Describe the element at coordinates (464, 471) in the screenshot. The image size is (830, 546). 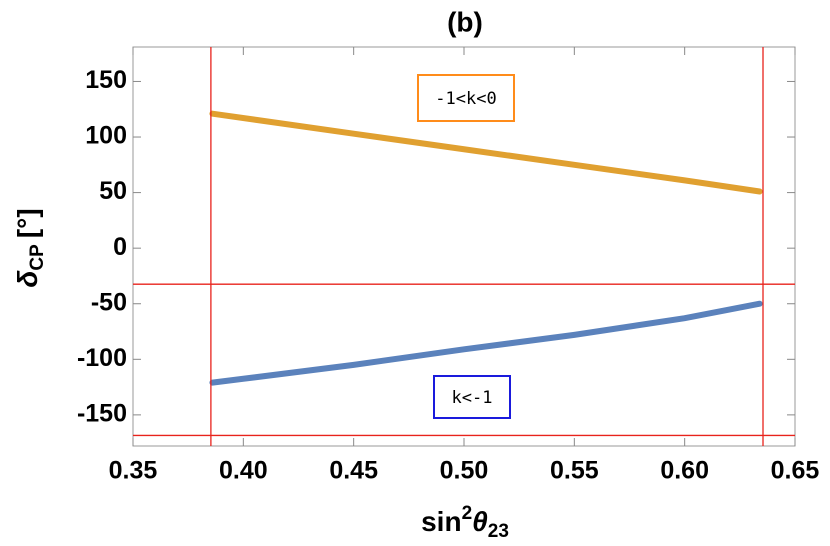
I see `x-tick-label: 0.50` at that location.